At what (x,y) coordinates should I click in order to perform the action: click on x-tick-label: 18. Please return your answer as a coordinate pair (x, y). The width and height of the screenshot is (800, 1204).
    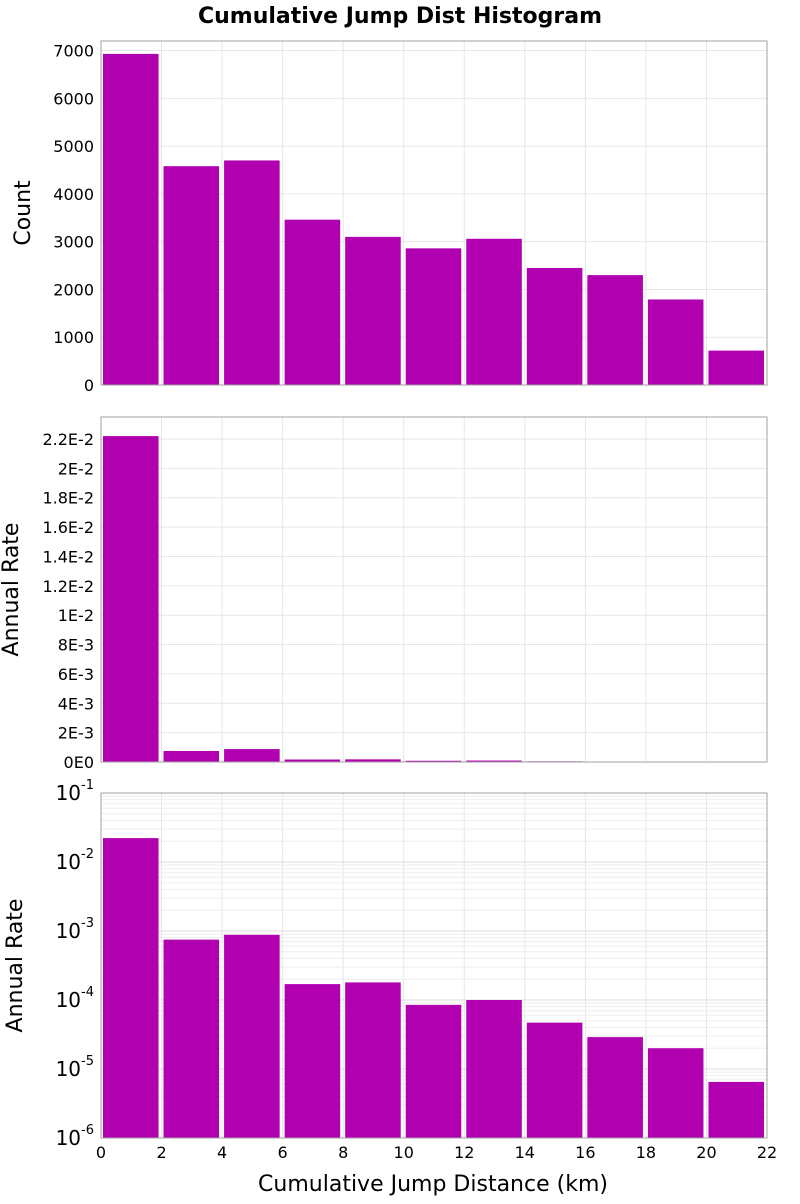
    Looking at the image, I should click on (646, 1152).